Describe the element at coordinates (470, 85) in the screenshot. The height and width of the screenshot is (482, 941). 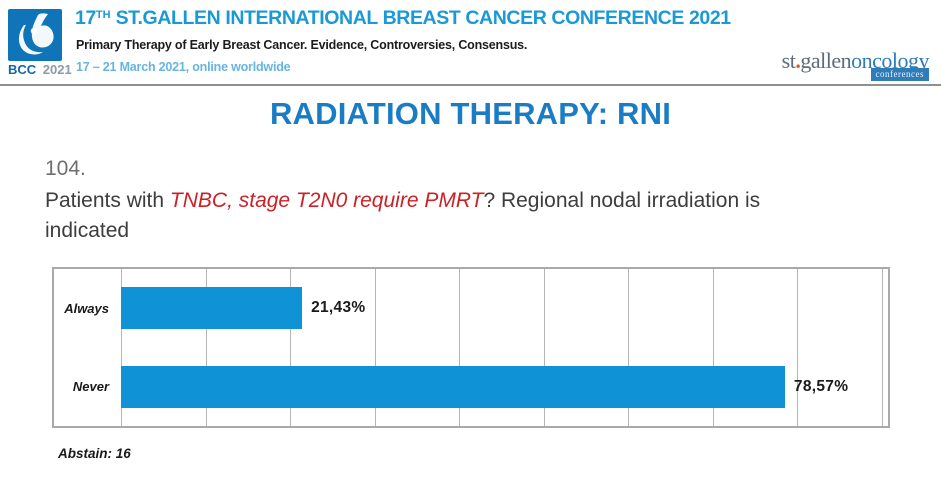
I see `header-divider` at that location.